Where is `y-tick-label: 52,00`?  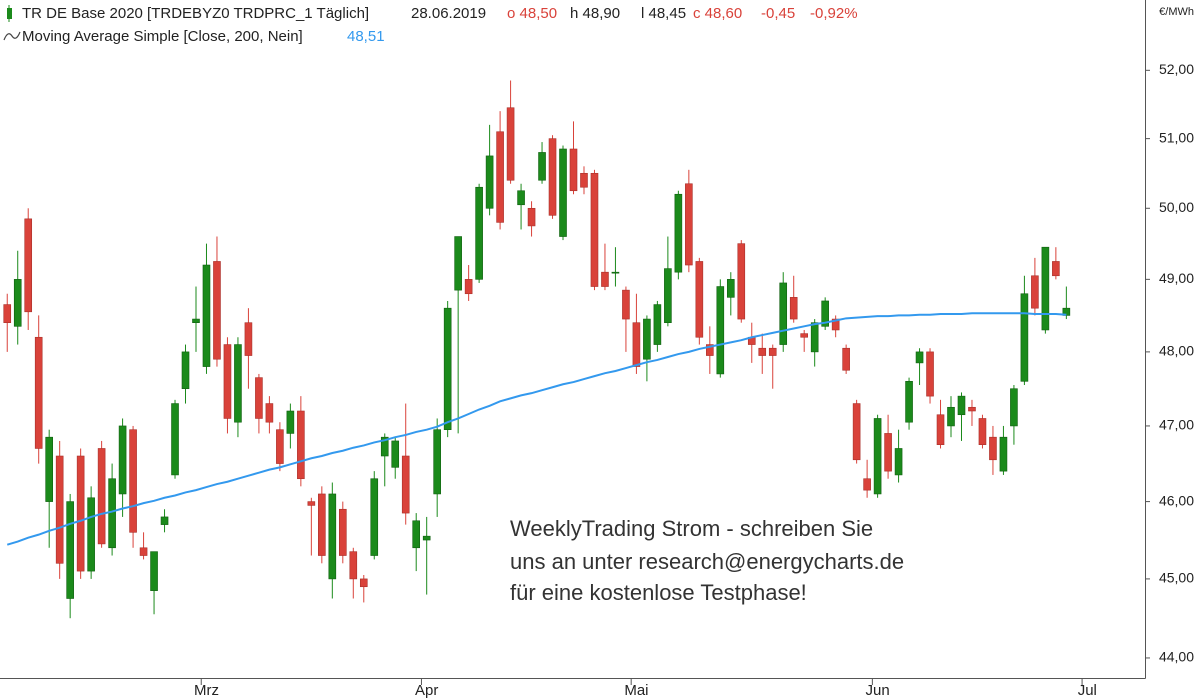 y-tick-label: 52,00 is located at coordinates (1176, 69).